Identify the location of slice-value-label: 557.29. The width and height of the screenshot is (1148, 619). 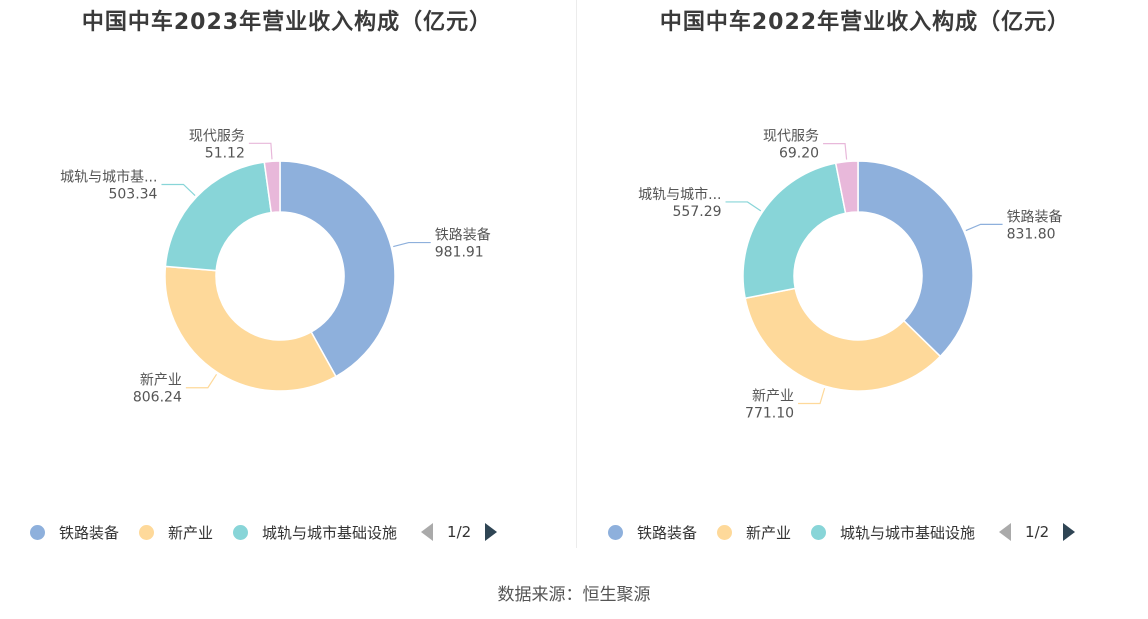
(697, 212).